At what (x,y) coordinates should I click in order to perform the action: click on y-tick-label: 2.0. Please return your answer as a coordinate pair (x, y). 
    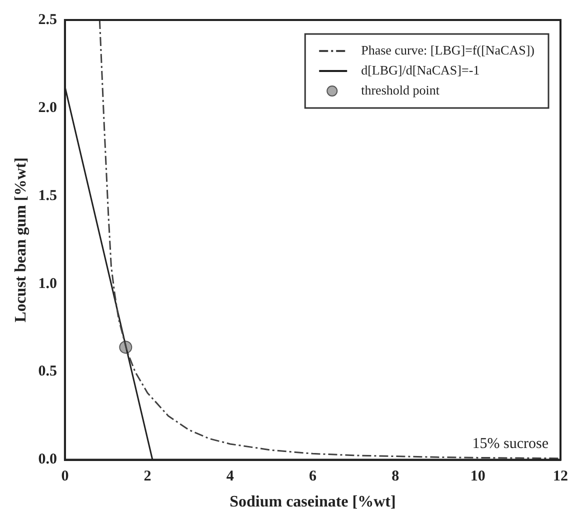
    Looking at the image, I should click on (47, 108).